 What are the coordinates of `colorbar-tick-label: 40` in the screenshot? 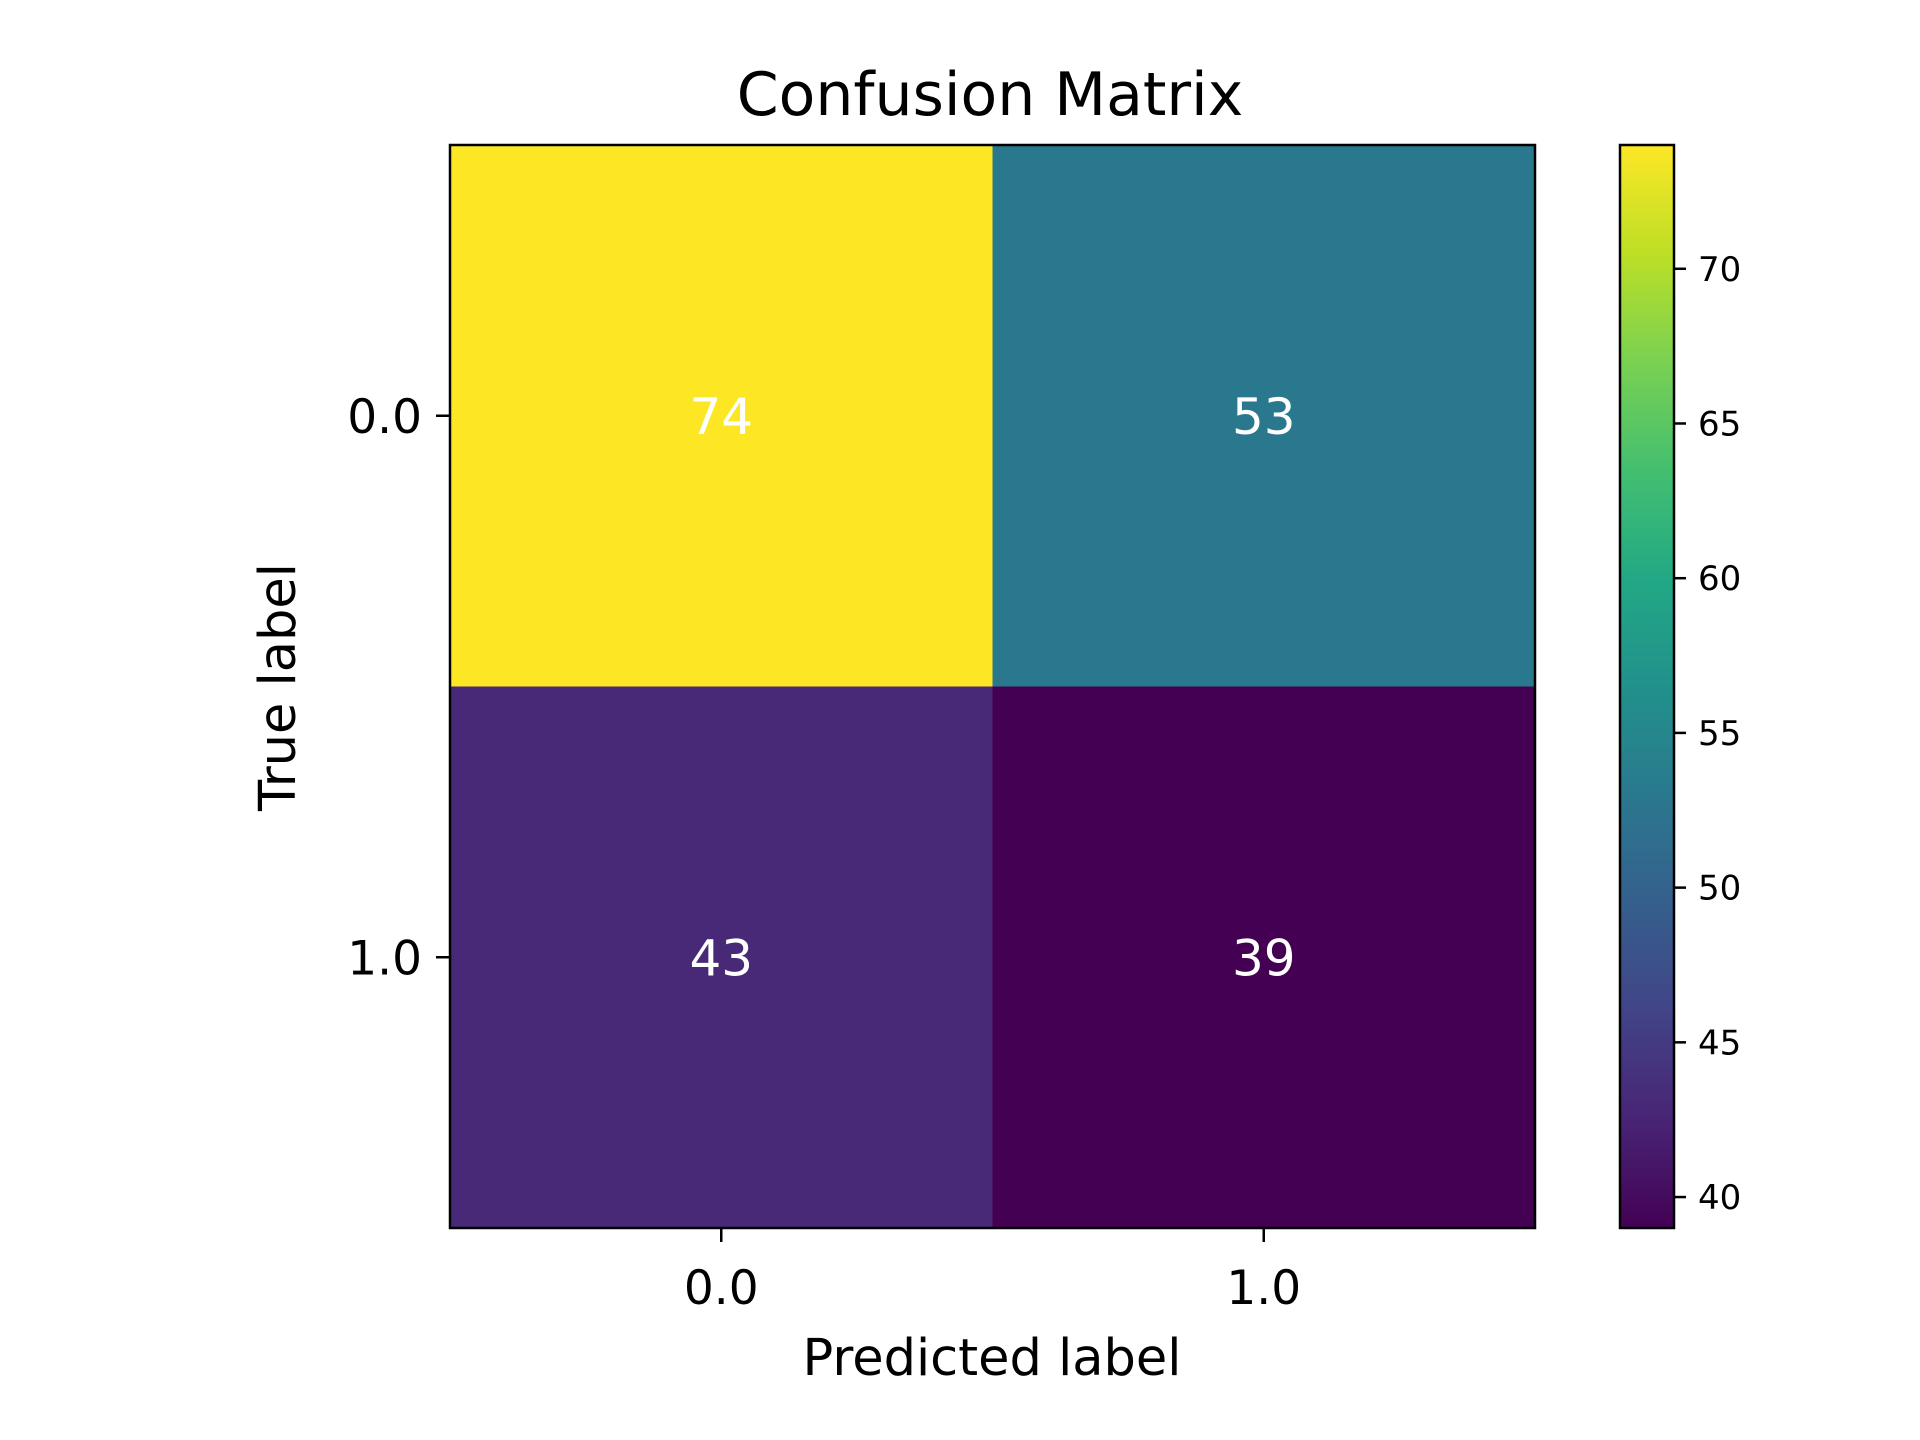 It's located at (1719, 1198).